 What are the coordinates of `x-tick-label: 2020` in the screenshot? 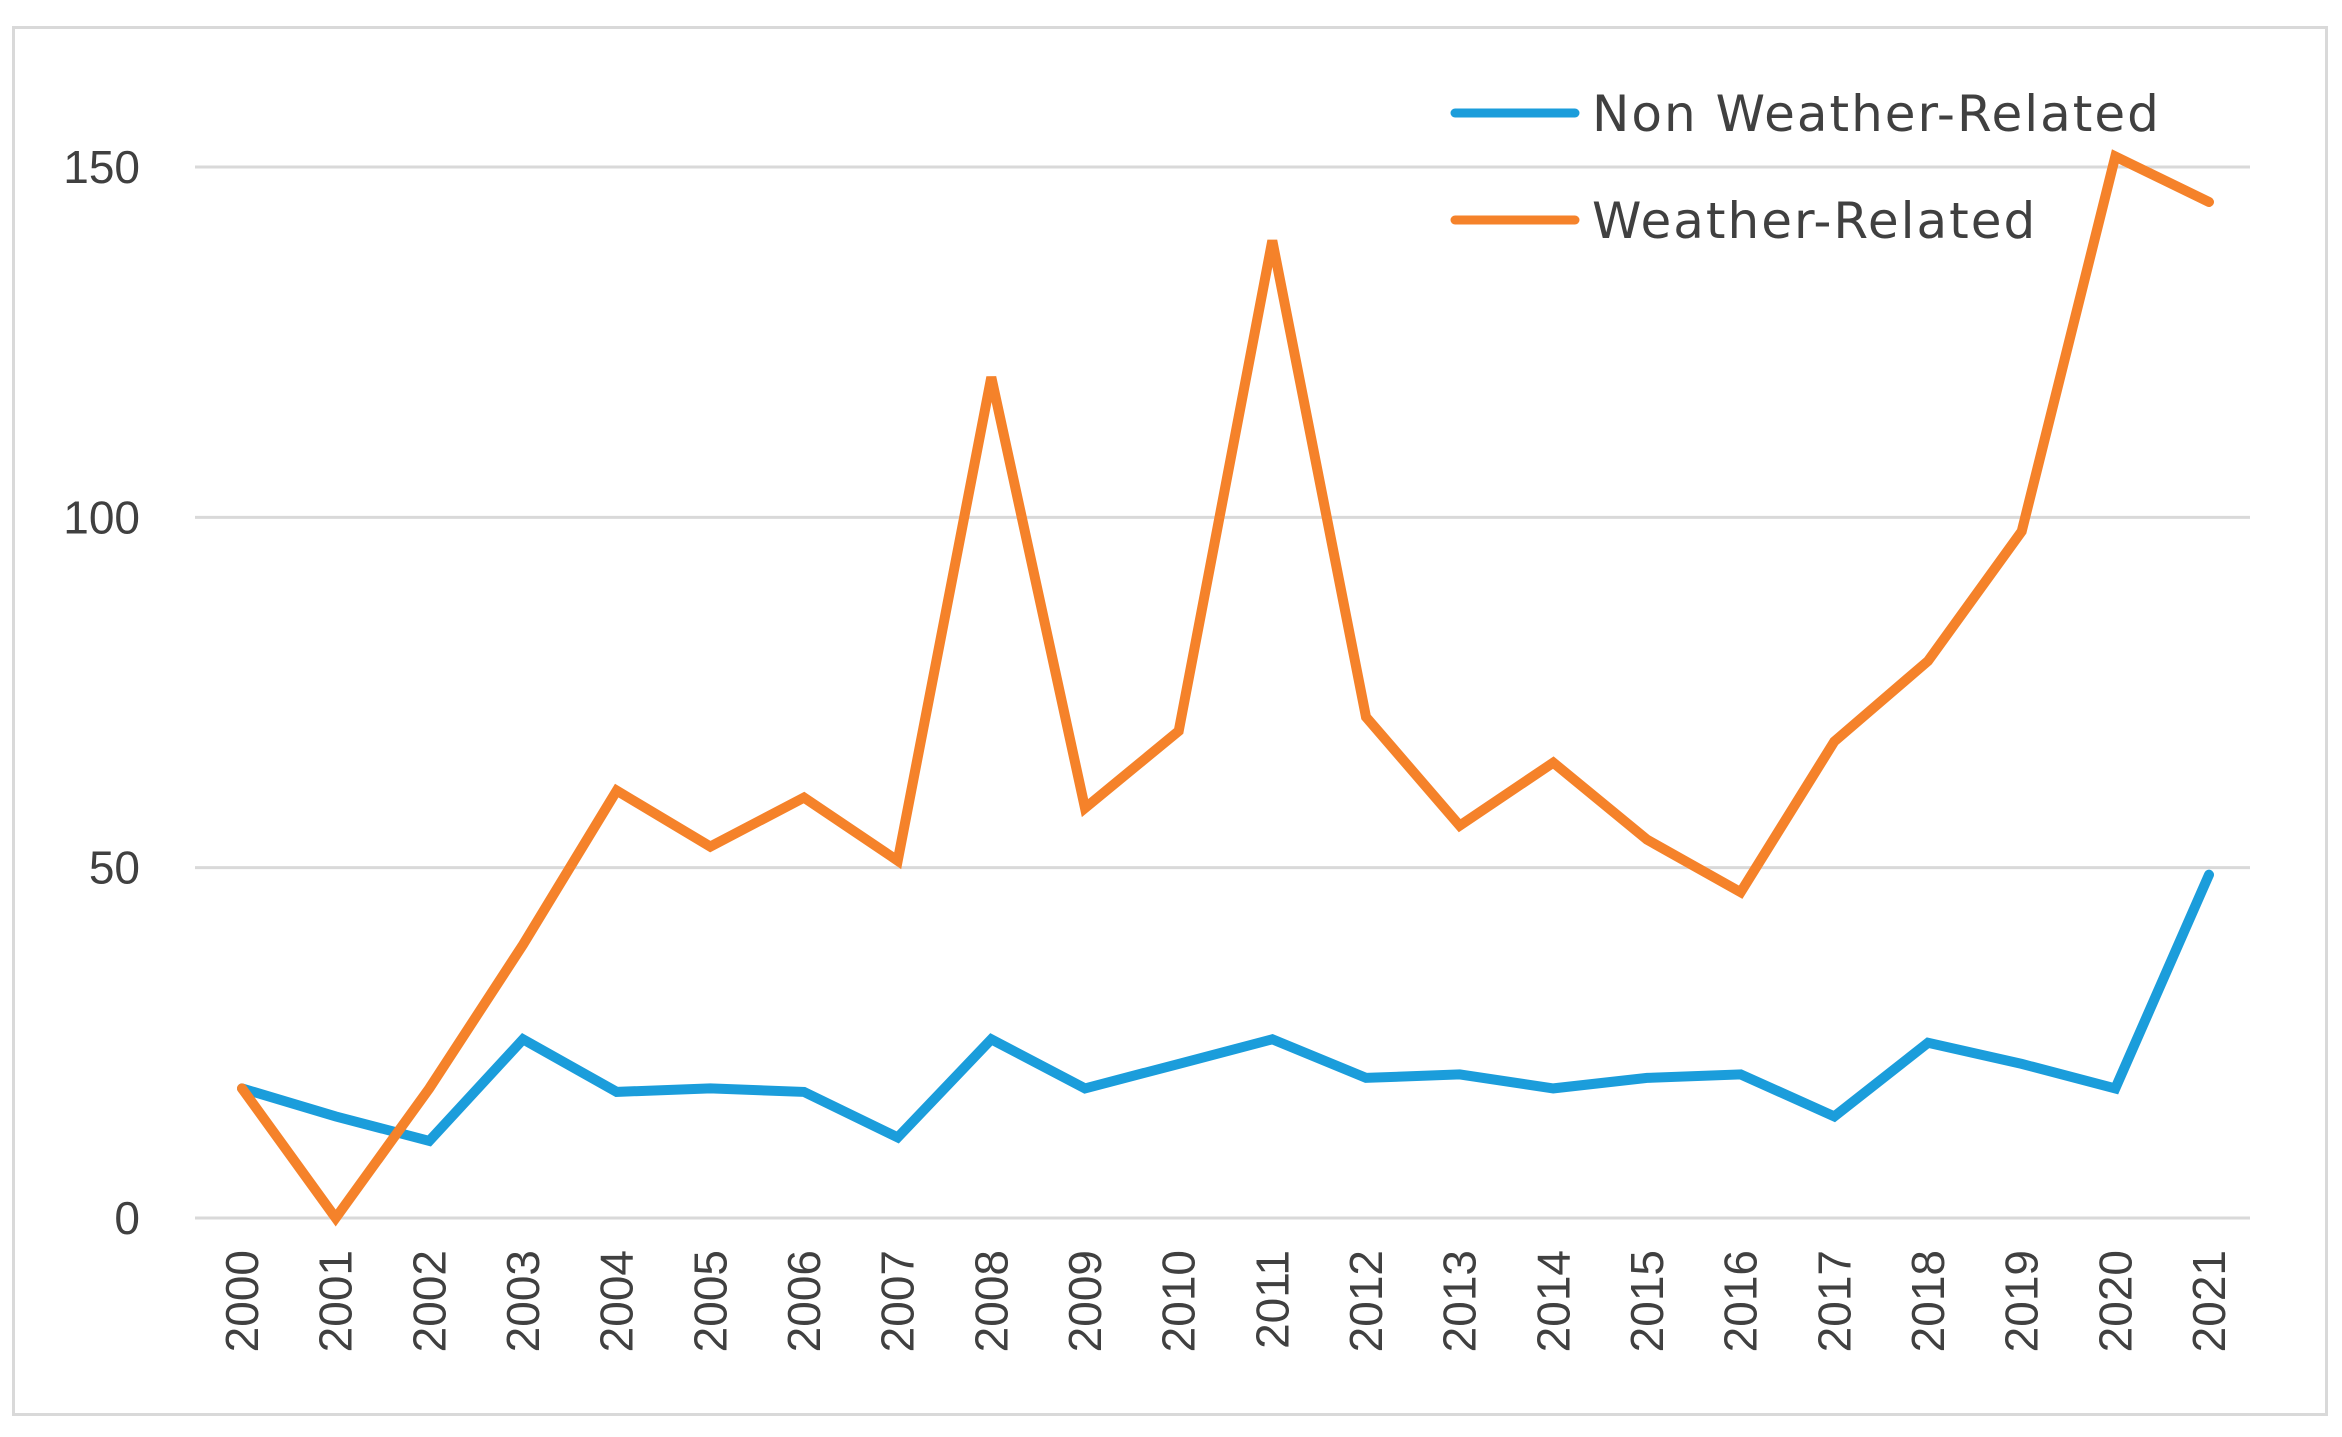 It's located at (2115, 1301).